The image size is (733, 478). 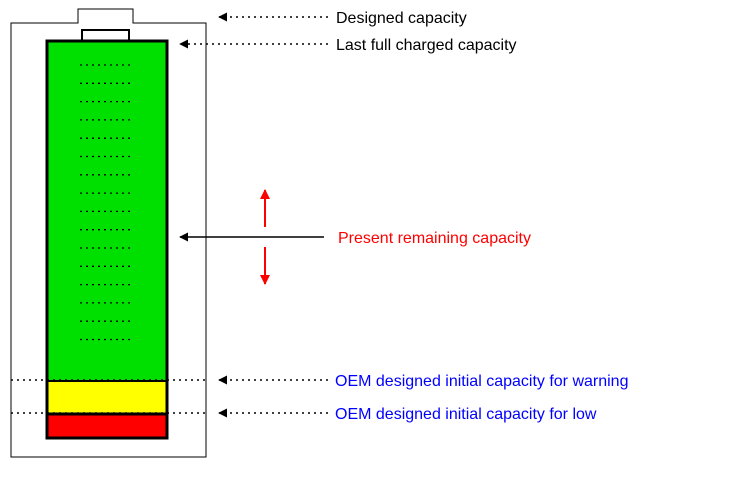 What do you see at coordinates (107, 397) in the screenshot?
I see `warning-level-fill` at bounding box center [107, 397].